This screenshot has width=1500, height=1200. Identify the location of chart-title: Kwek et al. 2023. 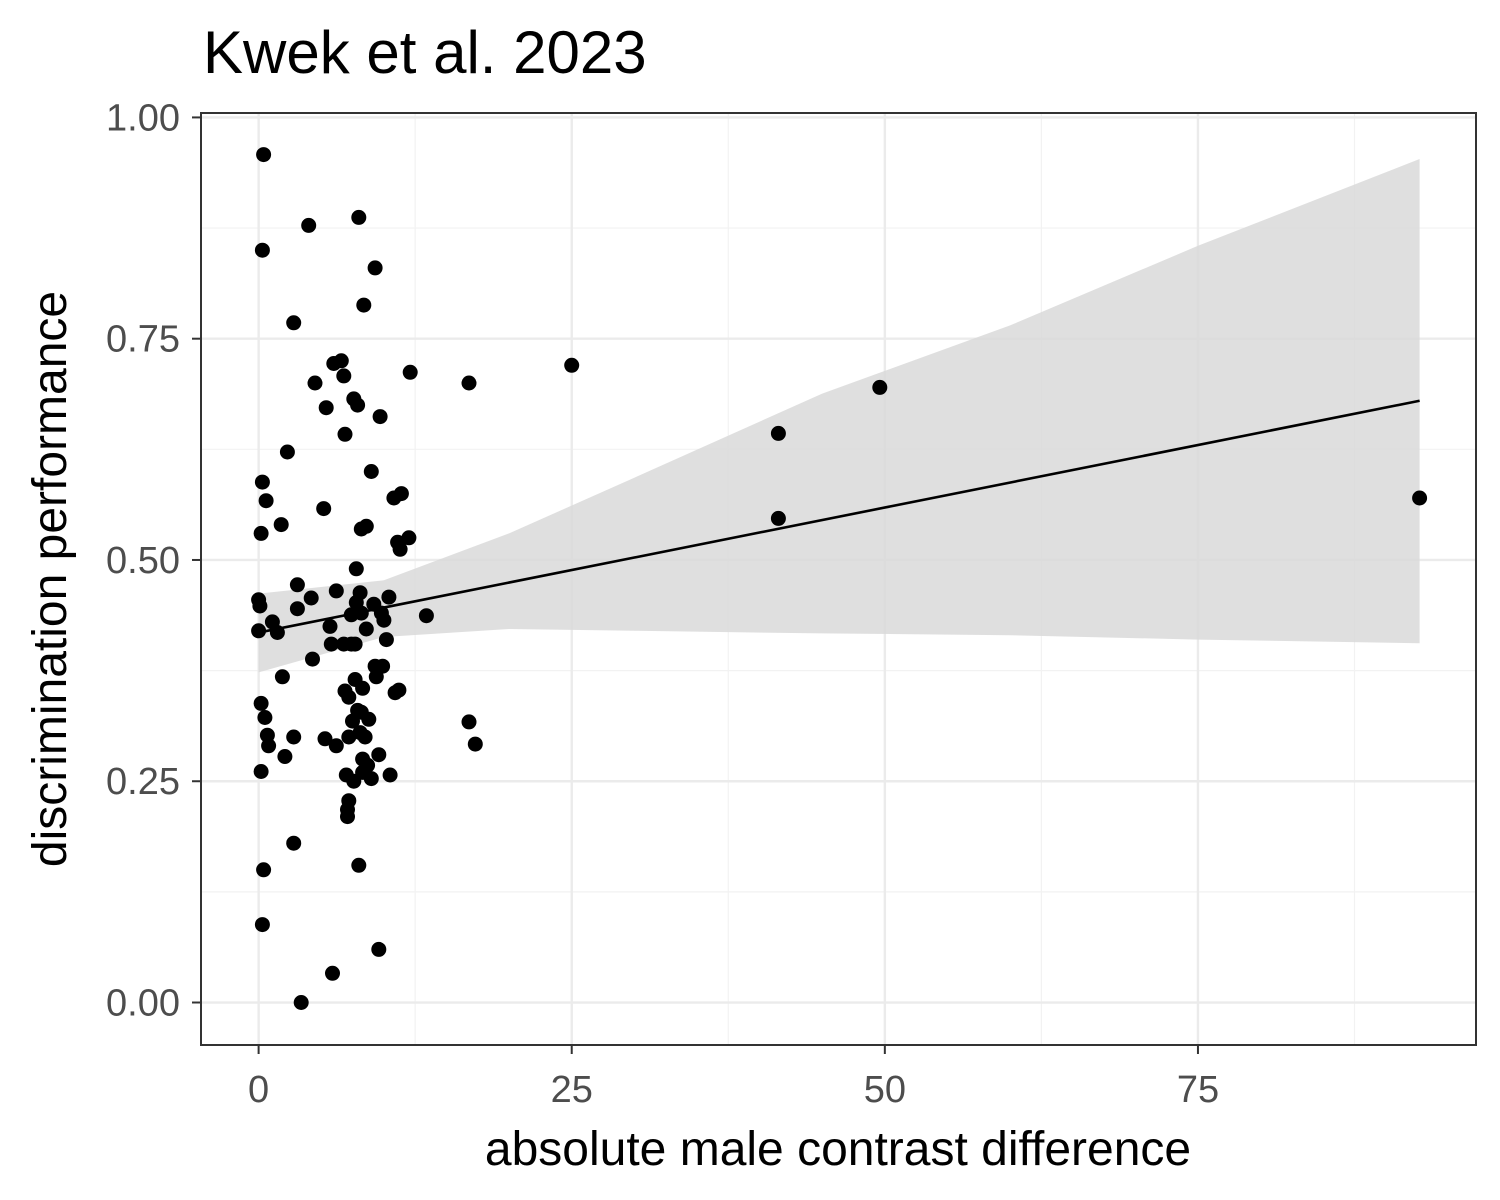
(425, 52).